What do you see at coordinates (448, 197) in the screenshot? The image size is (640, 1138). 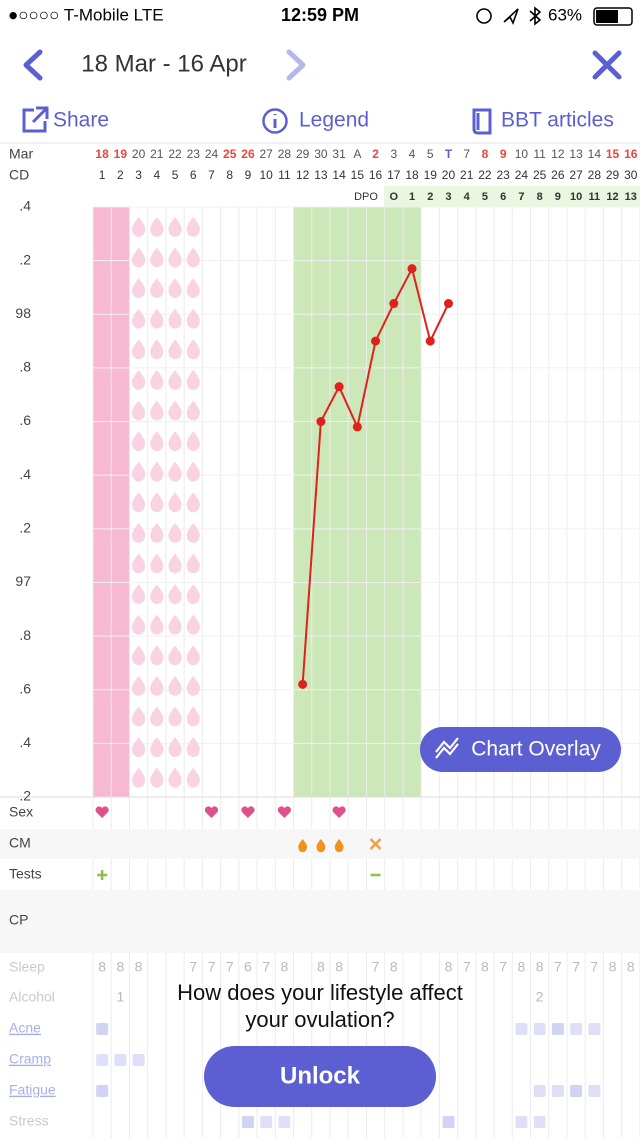 I see `dpo-value: 3` at bounding box center [448, 197].